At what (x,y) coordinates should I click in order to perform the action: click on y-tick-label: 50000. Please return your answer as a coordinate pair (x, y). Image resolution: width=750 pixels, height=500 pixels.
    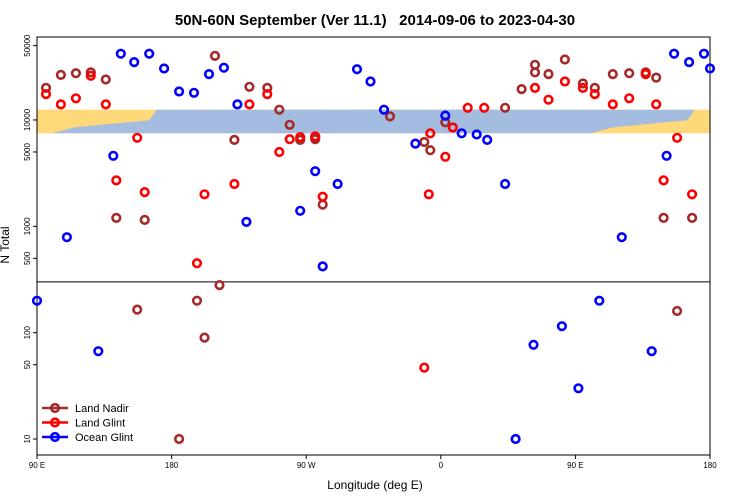
    Looking at the image, I should click on (27, 45).